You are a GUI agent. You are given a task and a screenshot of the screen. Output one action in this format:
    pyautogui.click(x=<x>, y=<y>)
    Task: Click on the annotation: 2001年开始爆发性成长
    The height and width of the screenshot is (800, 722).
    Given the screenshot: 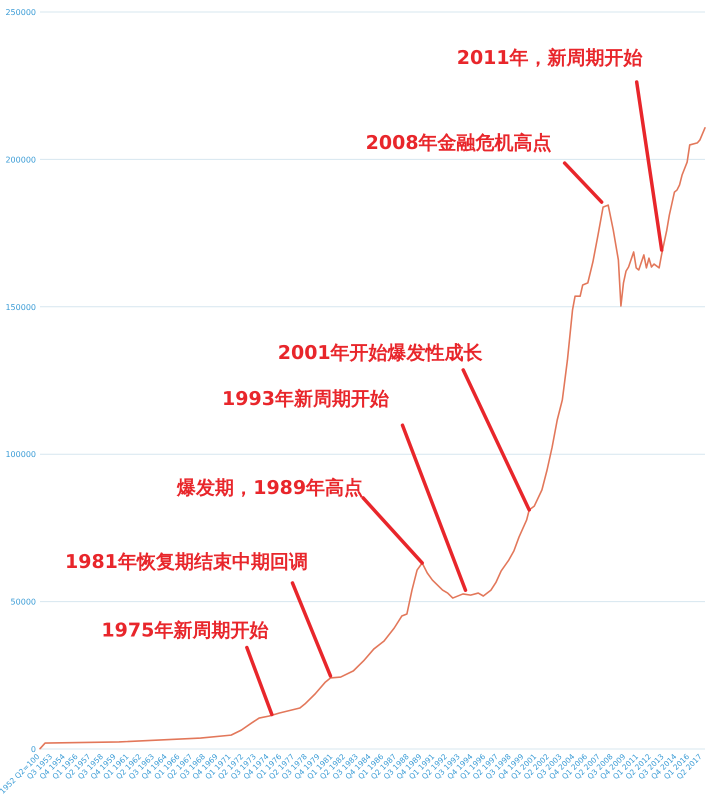 What is the action you would take?
    pyautogui.click(x=381, y=353)
    